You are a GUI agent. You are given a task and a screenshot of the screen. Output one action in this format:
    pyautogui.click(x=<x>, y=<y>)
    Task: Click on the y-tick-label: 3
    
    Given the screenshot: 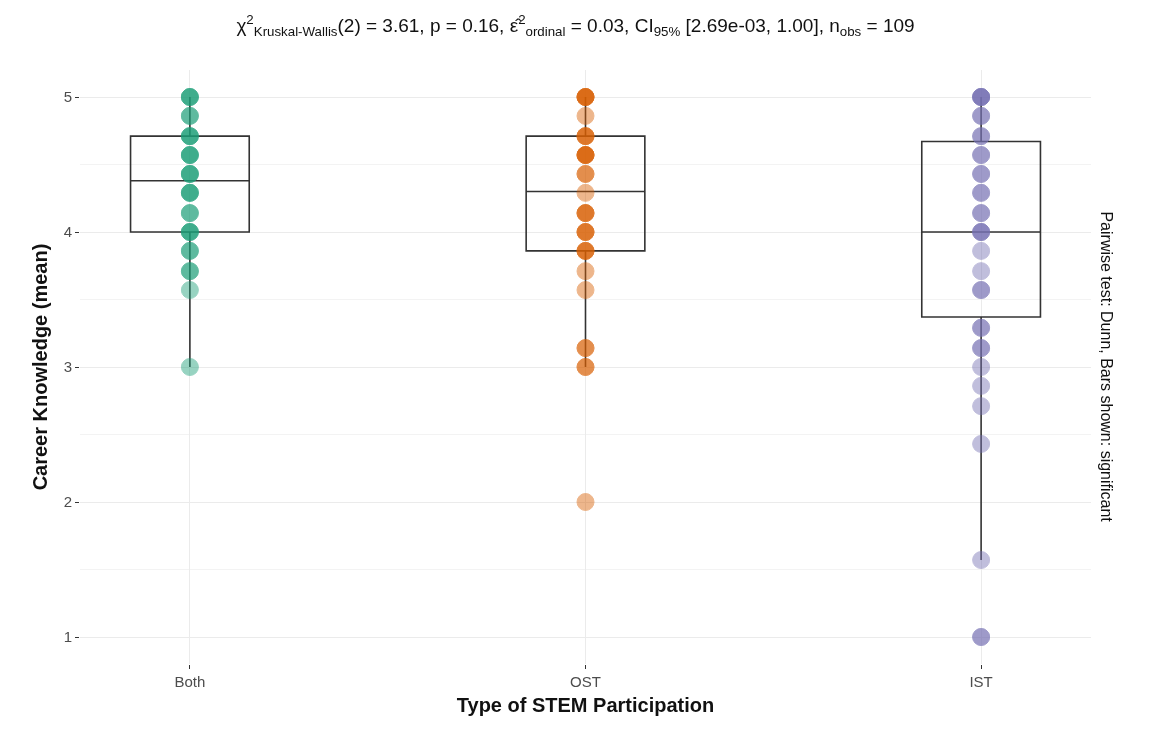 What is the action you would take?
    pyautogui.click(x=67, y=367)
    